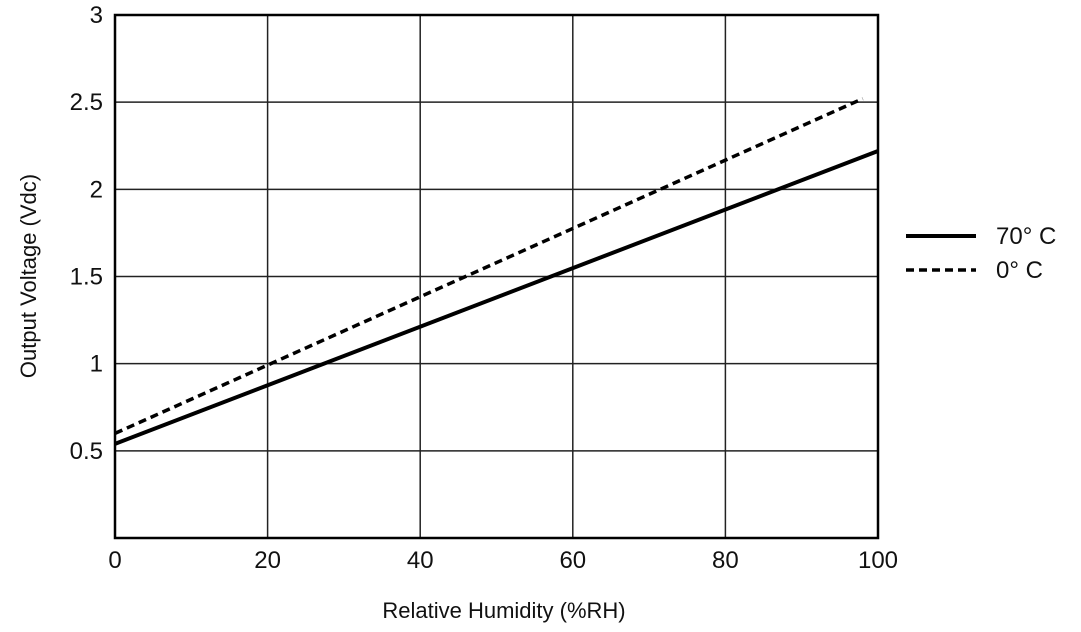 The height and width of the screenshot is (632, 1081). What do you see at coordinates (86, 102) in the screenshot?
I see `y-tick-label: 2.5` at bounding box center [86, 102].